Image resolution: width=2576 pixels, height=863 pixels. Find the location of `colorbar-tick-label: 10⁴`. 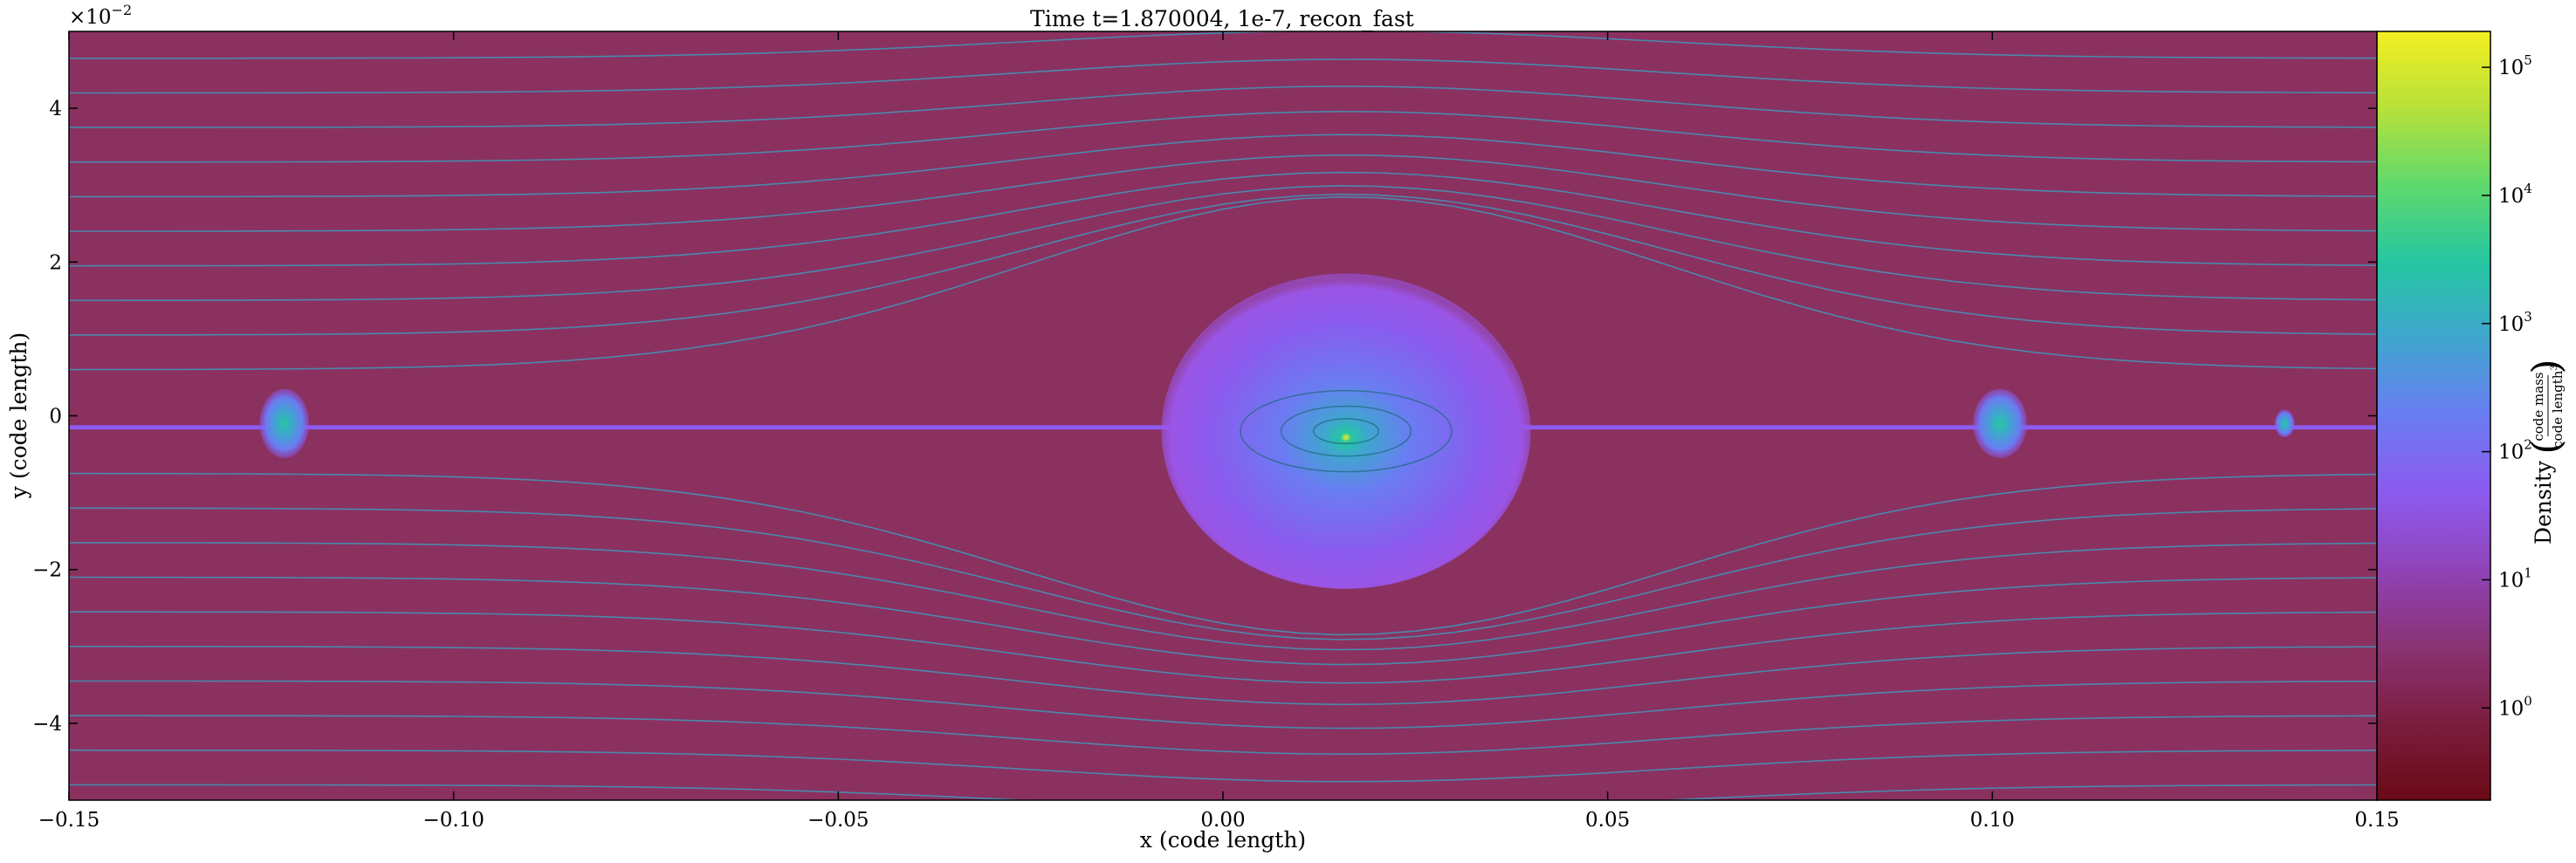

colorbar-tick-label: 10⁴ is located at coordinates (2515, 194).